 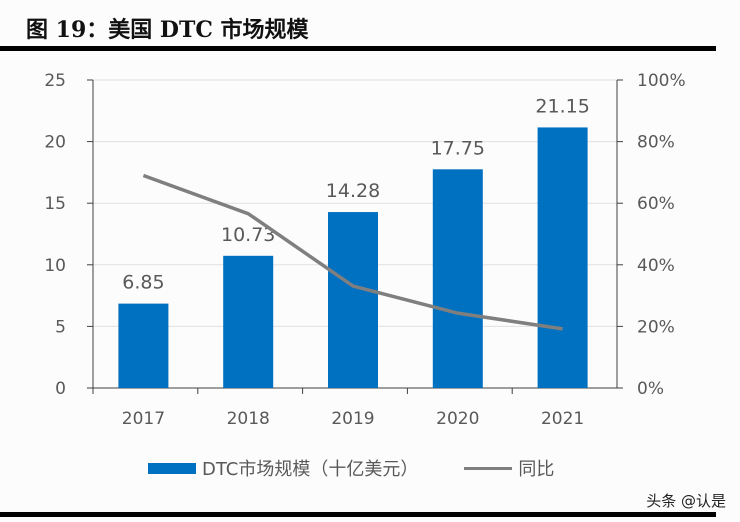 What do you see at coordinates (310, 469) in the screenshot?
I see `legend-label-bar: DTC市场规模（十亿美元）` at bounding box center [310, 469].